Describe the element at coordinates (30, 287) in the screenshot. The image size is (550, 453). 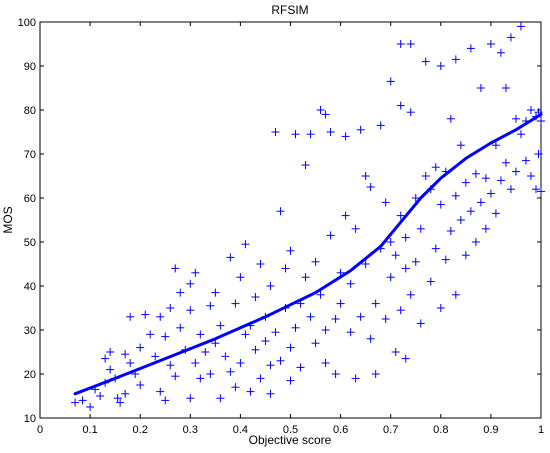
I see `y-tick-label: 40` at that location.